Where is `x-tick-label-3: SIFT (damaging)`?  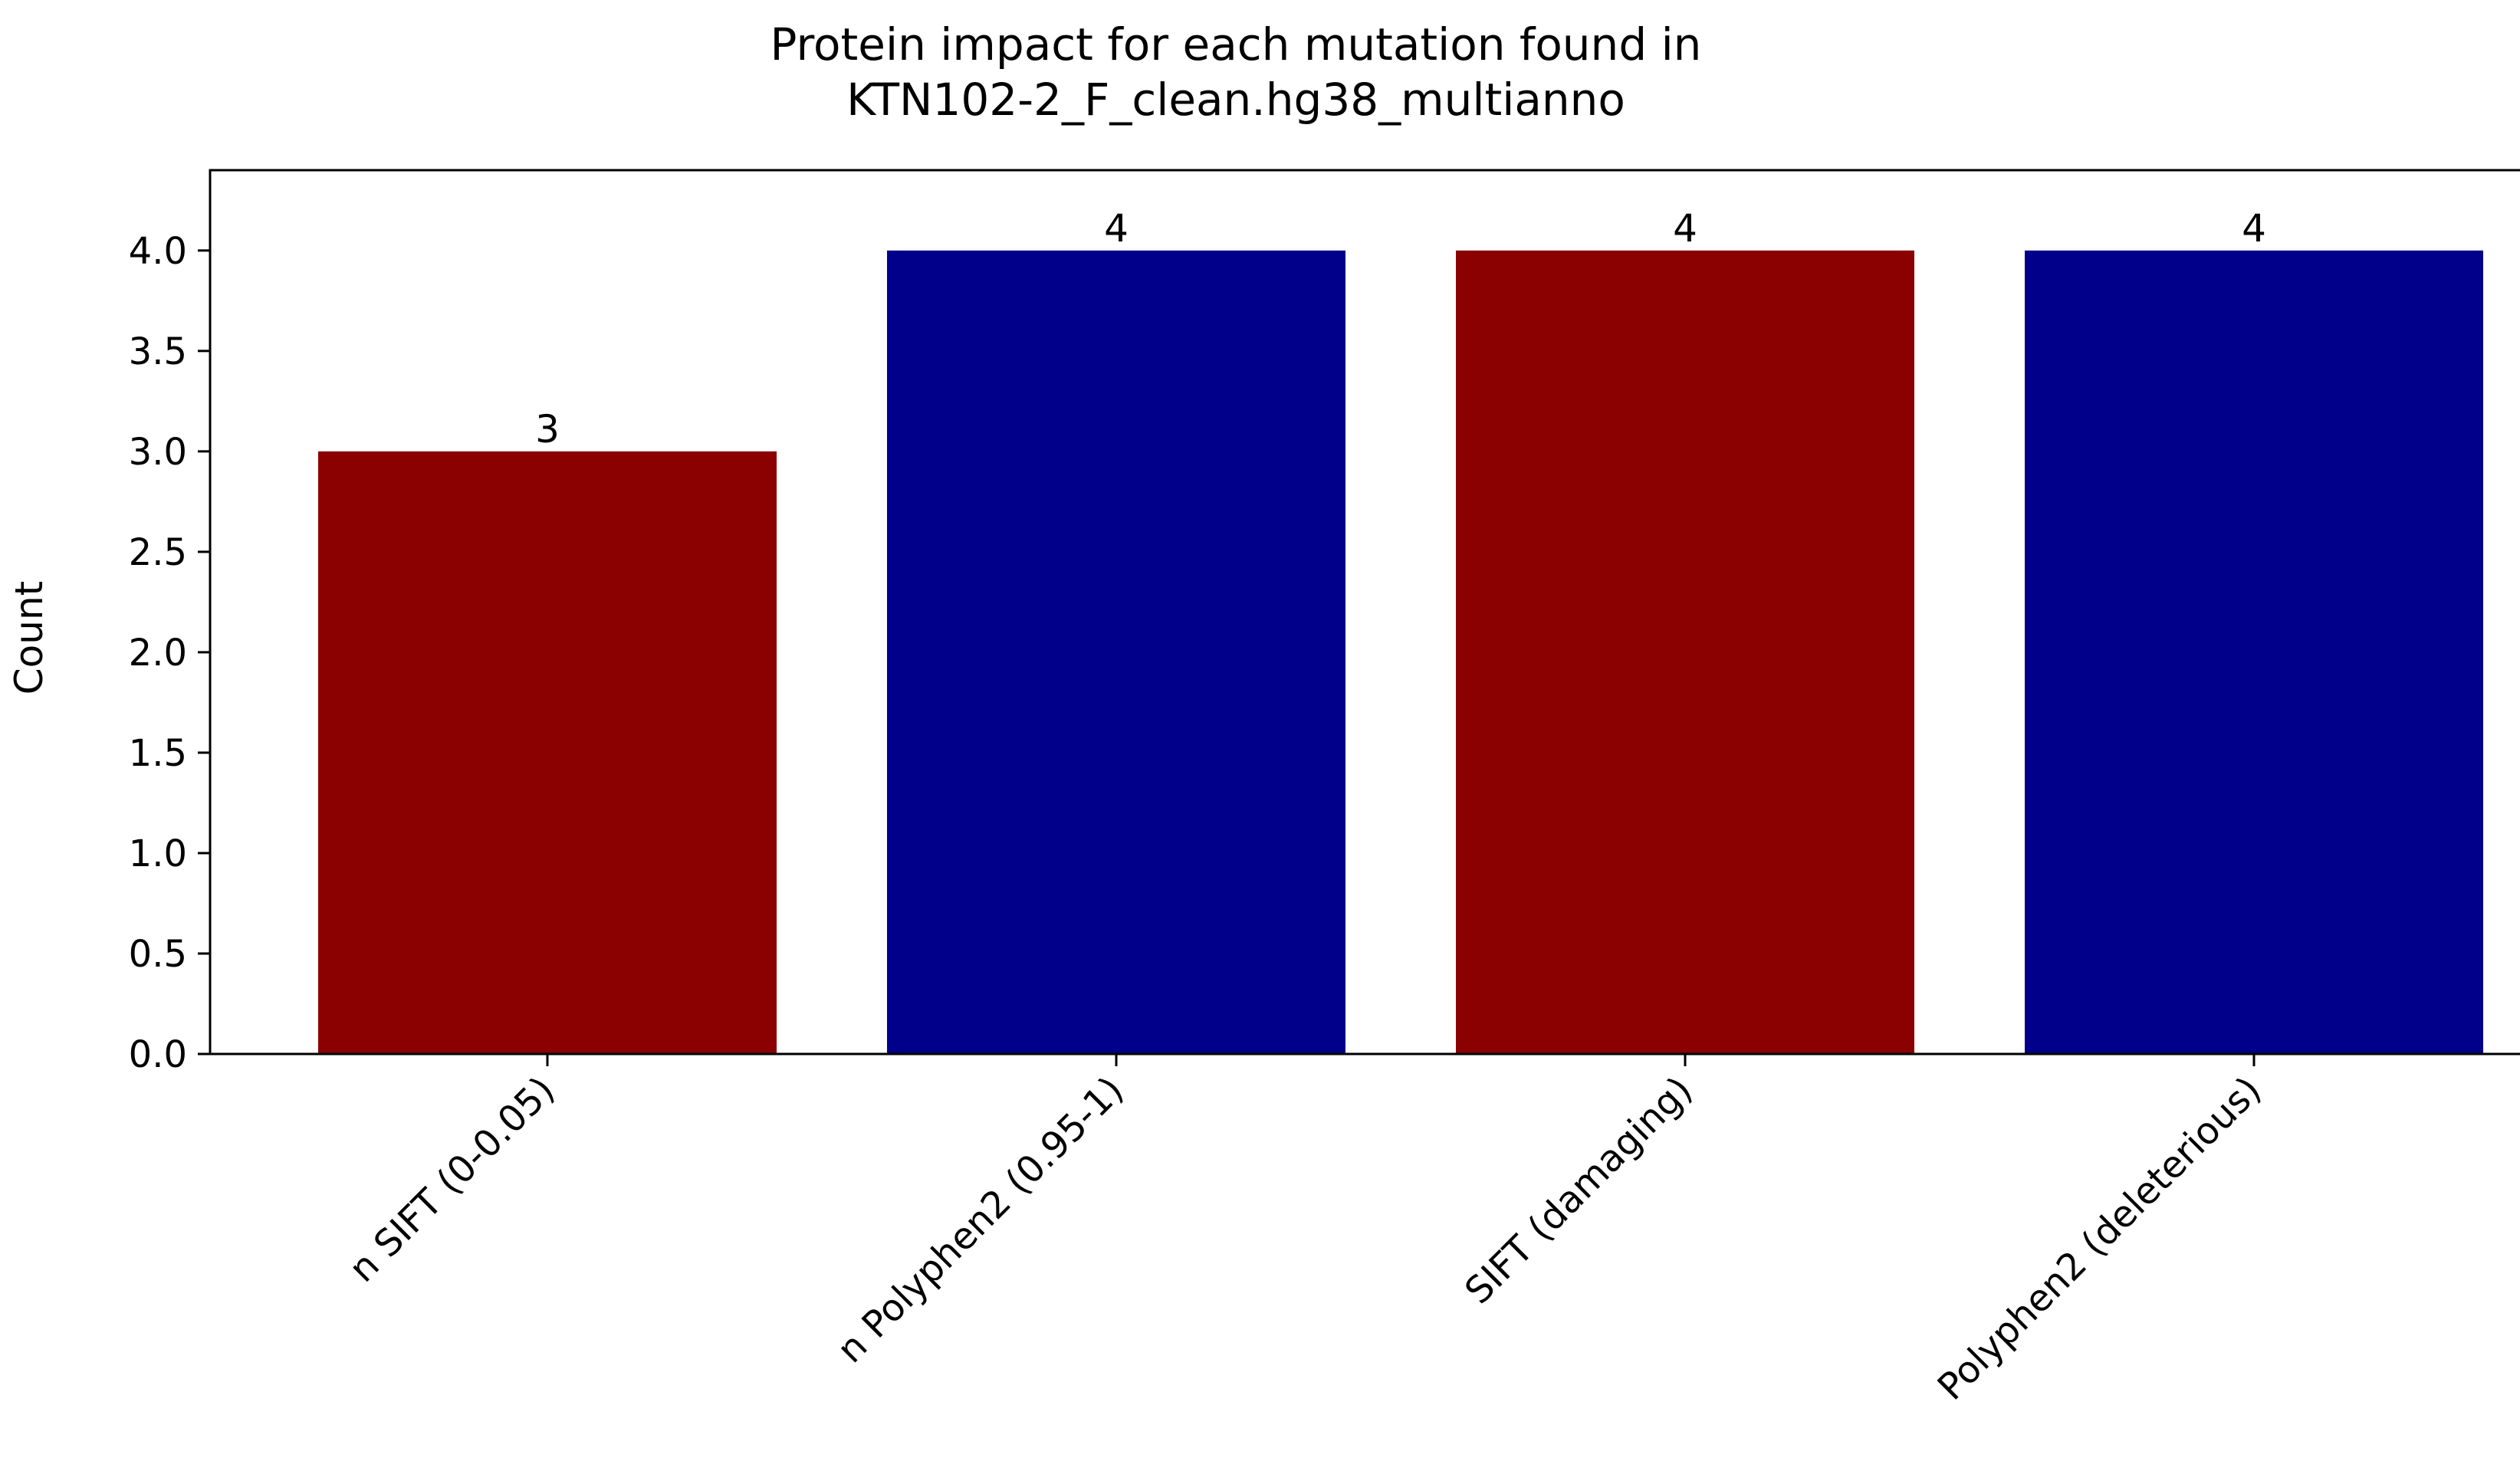
x-tick-label-3: SIFT (damaging) is located at coordinates (1578, 1190).